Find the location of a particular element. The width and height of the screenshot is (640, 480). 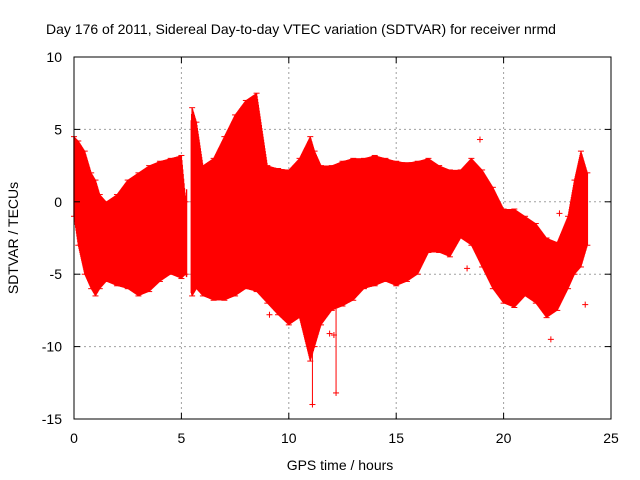

y-tick-label: 5 is located at coordinates (58, 129).